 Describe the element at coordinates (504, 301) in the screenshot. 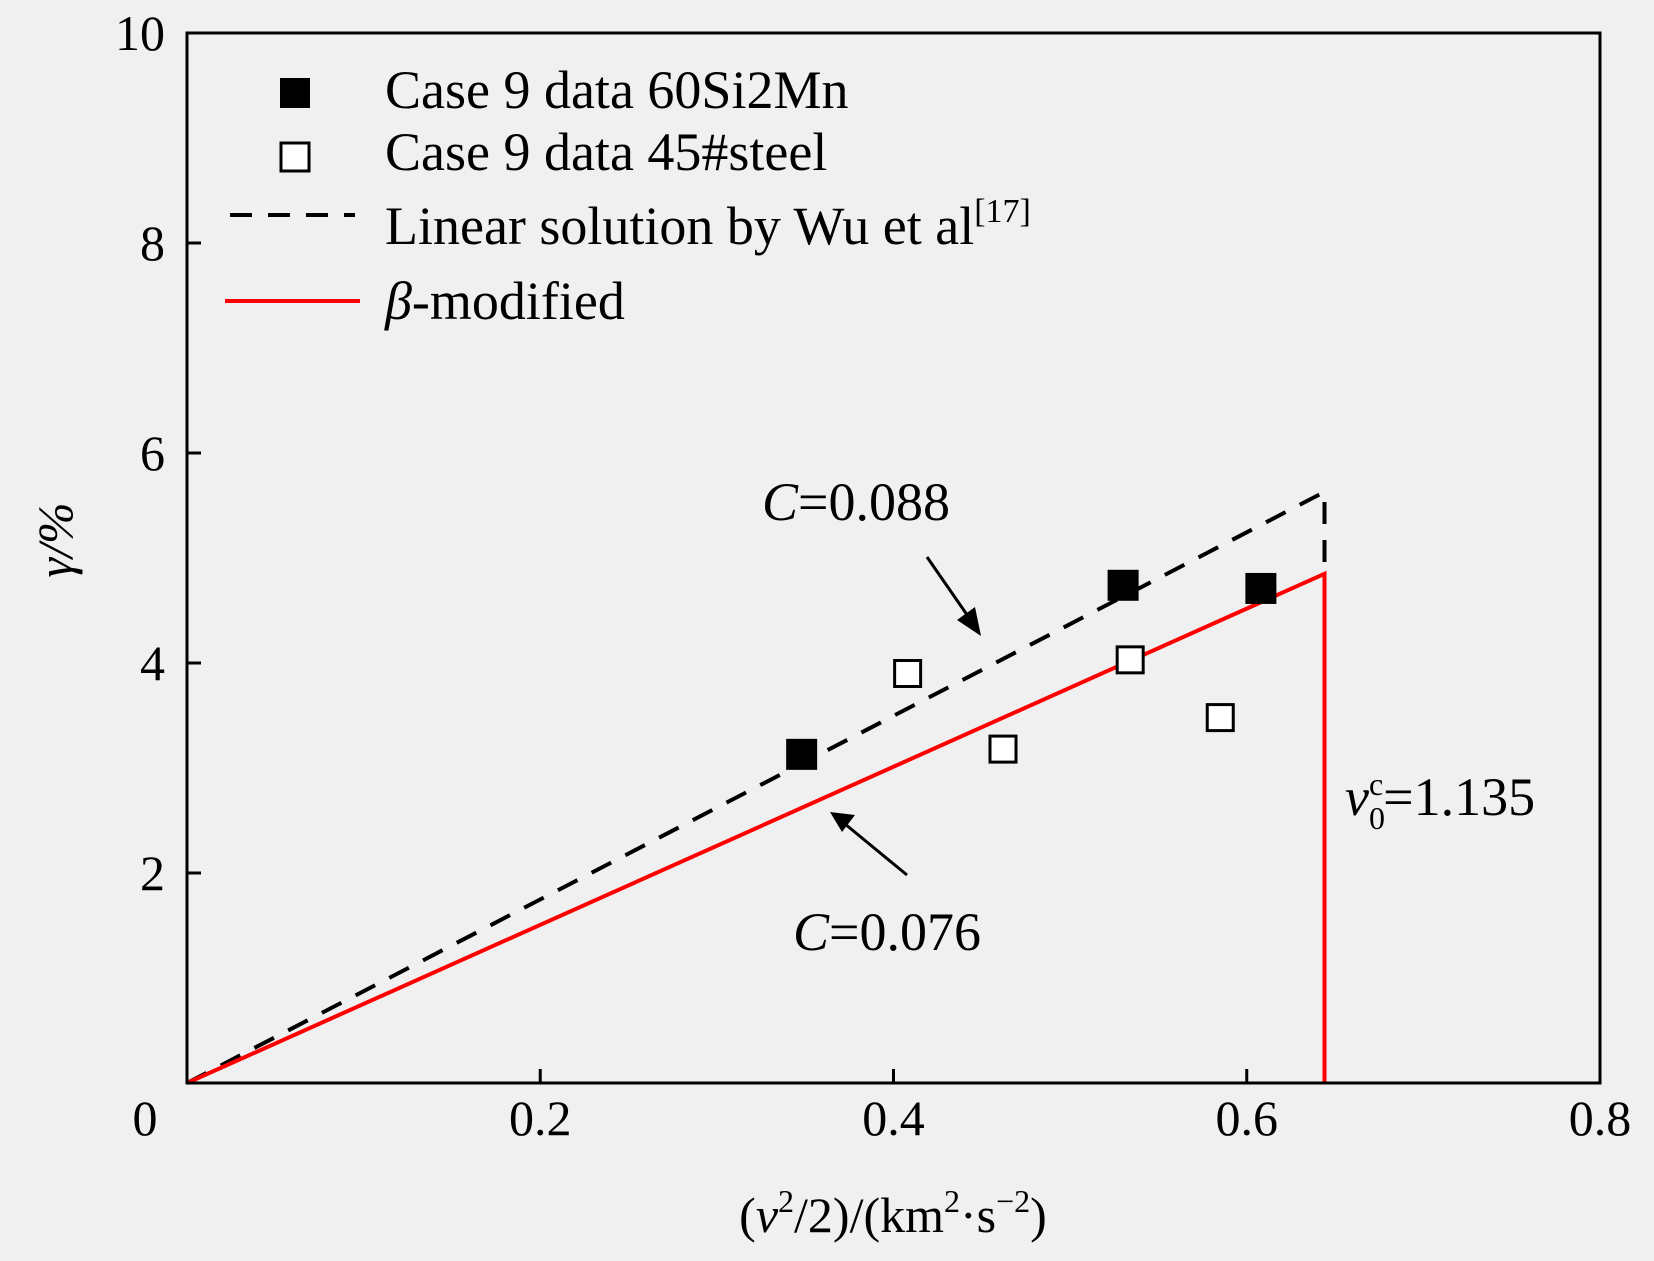

I see `legend-label-beta: β-modified` at that location.